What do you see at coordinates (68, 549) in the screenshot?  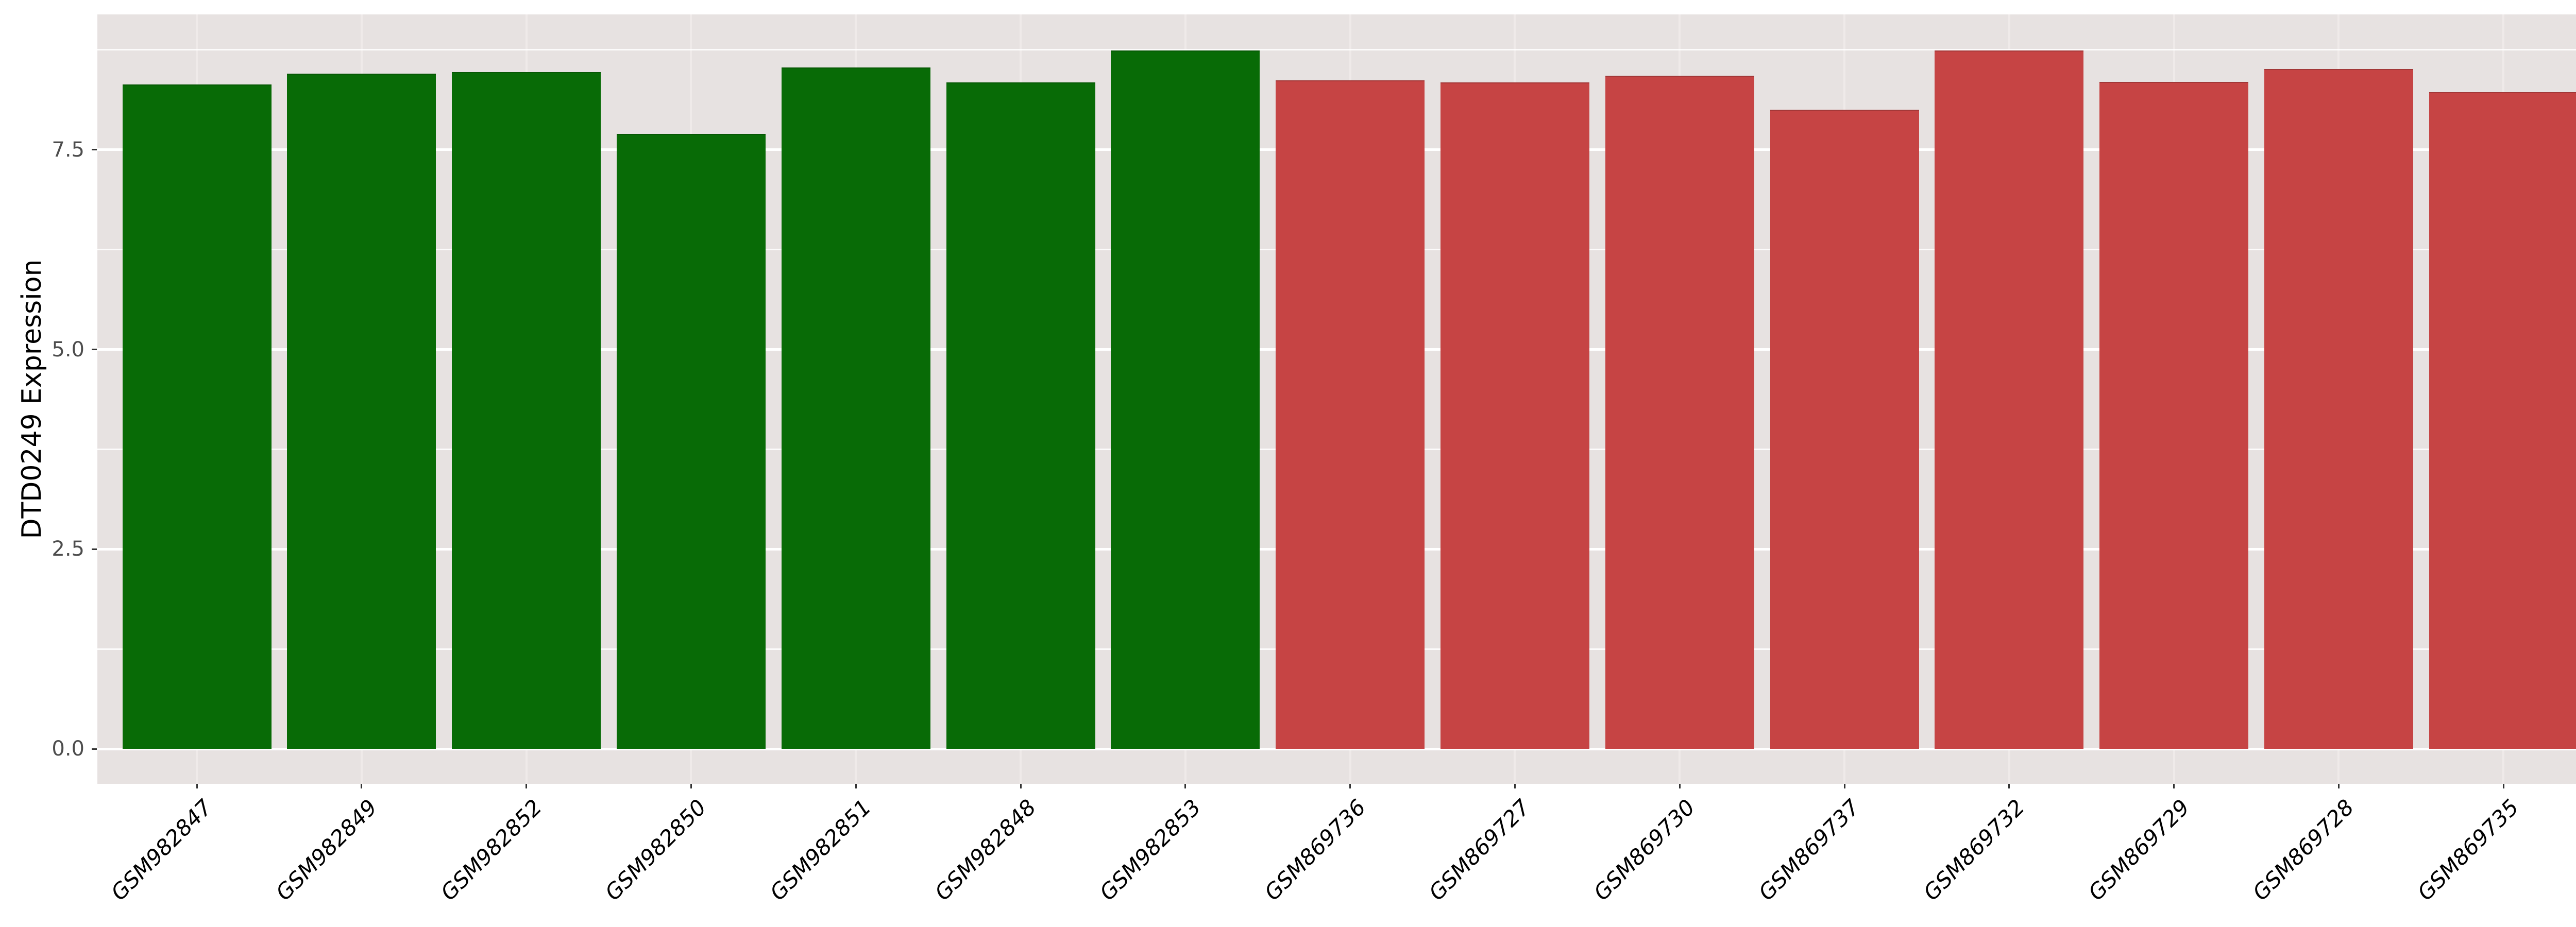 I see `y-tick-label: 2.5` at bounding box center [68, 549].